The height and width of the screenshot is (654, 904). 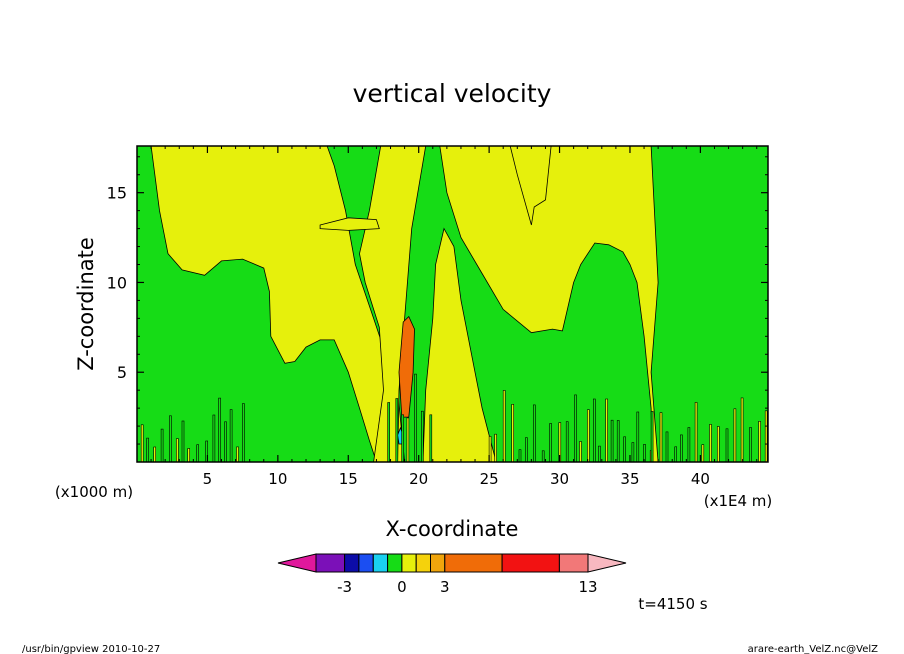 What do you see at coordinates (348, 479) in the screenshot?
I see `x-tick-label-2: 15` at bounding box center [348, 479].